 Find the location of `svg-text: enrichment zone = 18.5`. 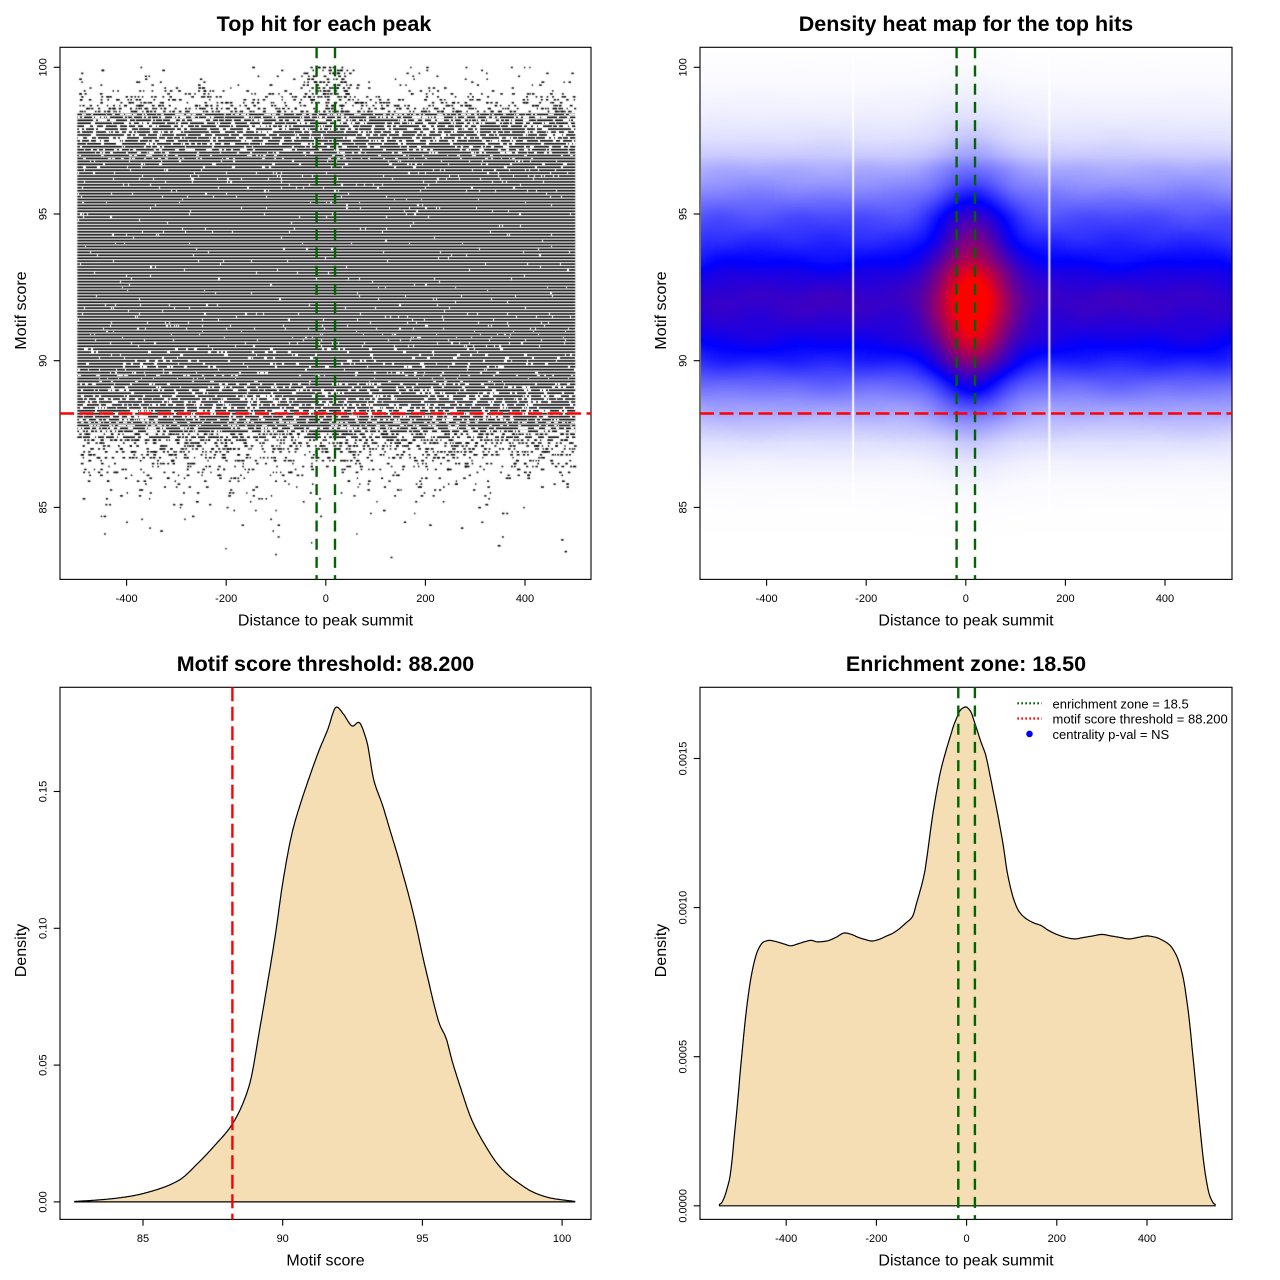

svg-text: enrichment zone = 18.5 is located at coordinates (1121, 703).